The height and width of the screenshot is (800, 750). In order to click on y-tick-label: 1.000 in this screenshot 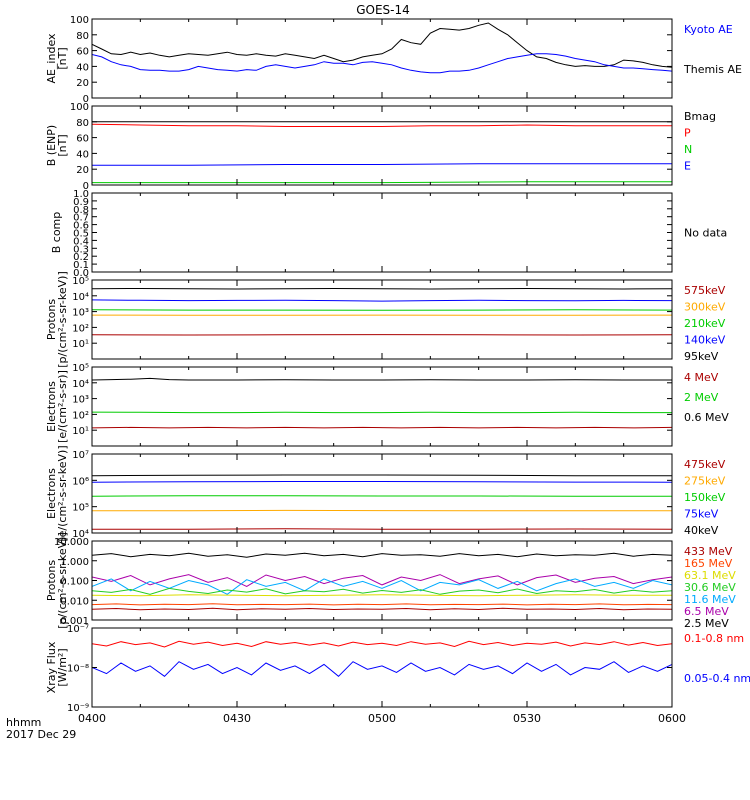, I will do `click(74, 562)`.